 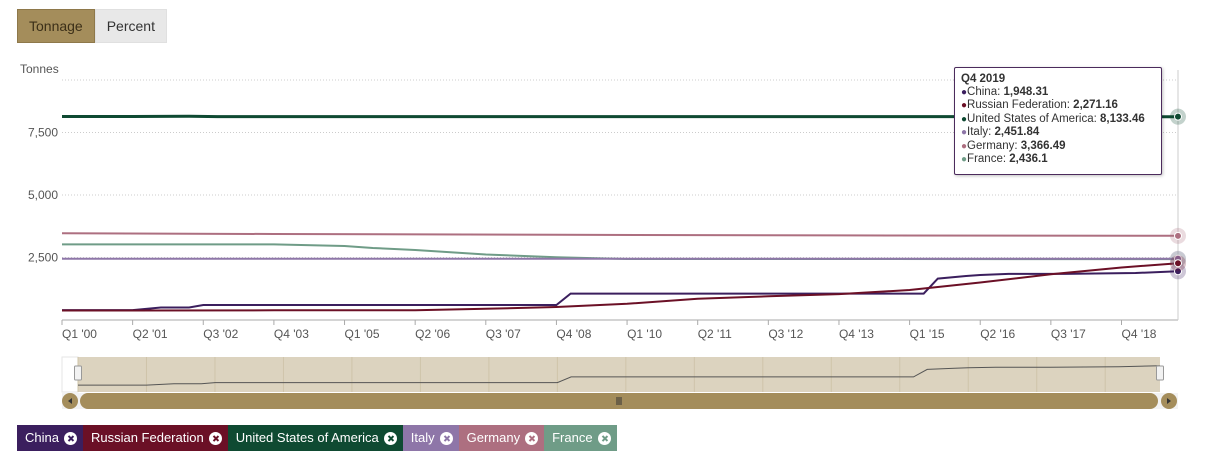 I want to click on legend-chip-germany: Germany, so click(x=501, y=438).